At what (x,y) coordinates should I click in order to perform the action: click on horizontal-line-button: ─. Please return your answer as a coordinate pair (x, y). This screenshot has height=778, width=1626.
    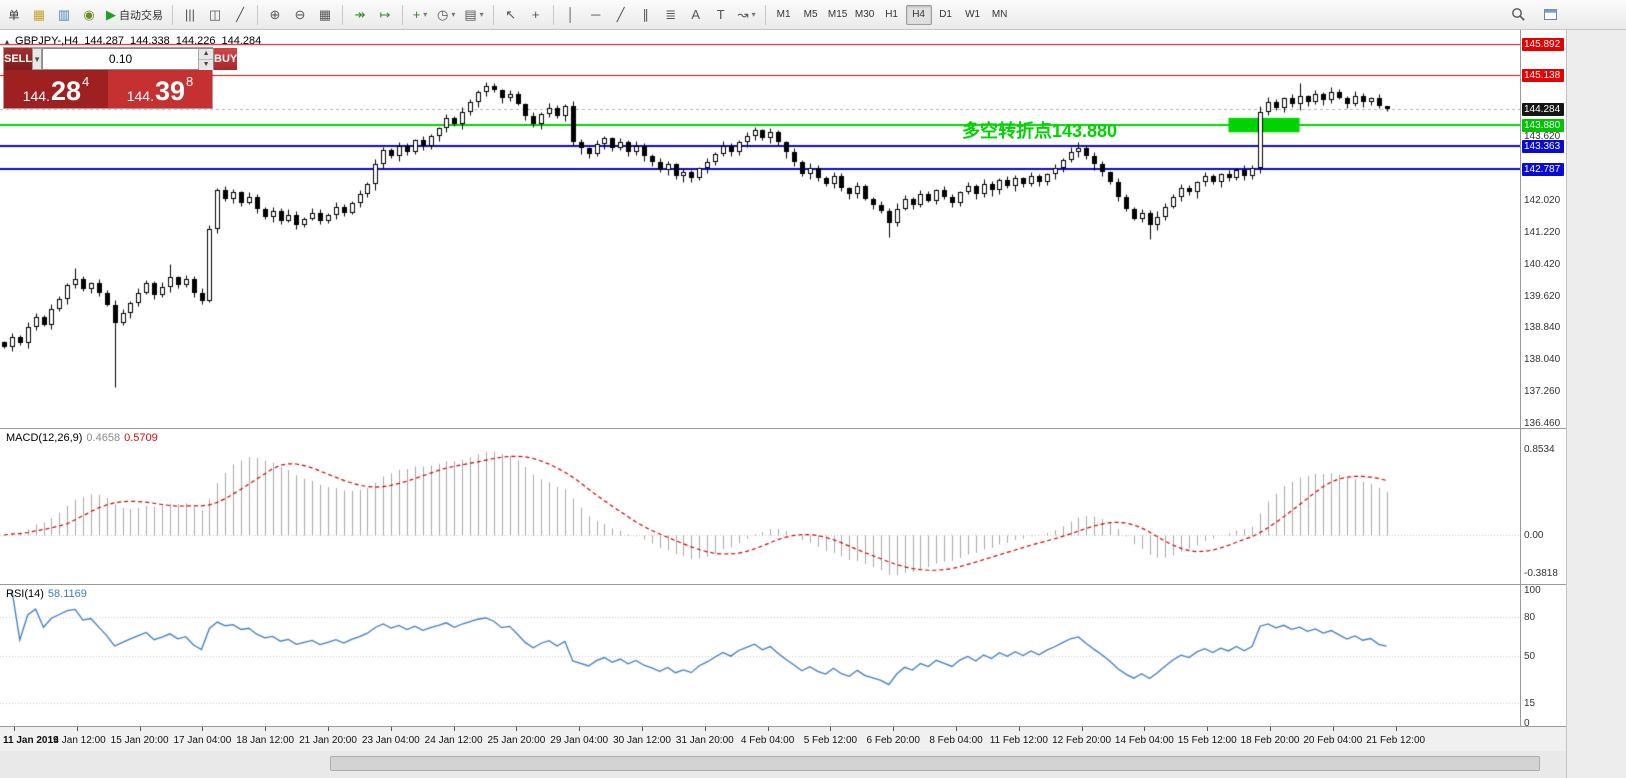
    Looking at the image, I should click on (596, 15).